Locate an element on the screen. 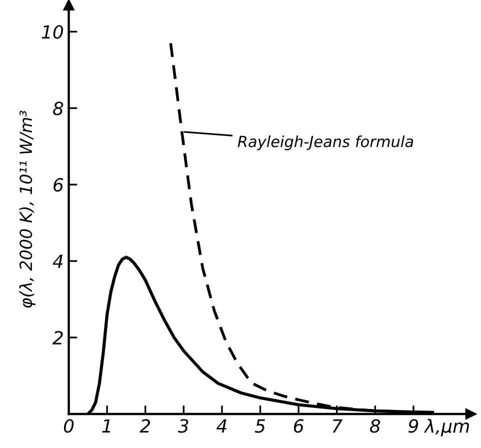 The height and width of the screenshot is (448, 481). x-tick-label: 7 is located at coordinates (337, 426).